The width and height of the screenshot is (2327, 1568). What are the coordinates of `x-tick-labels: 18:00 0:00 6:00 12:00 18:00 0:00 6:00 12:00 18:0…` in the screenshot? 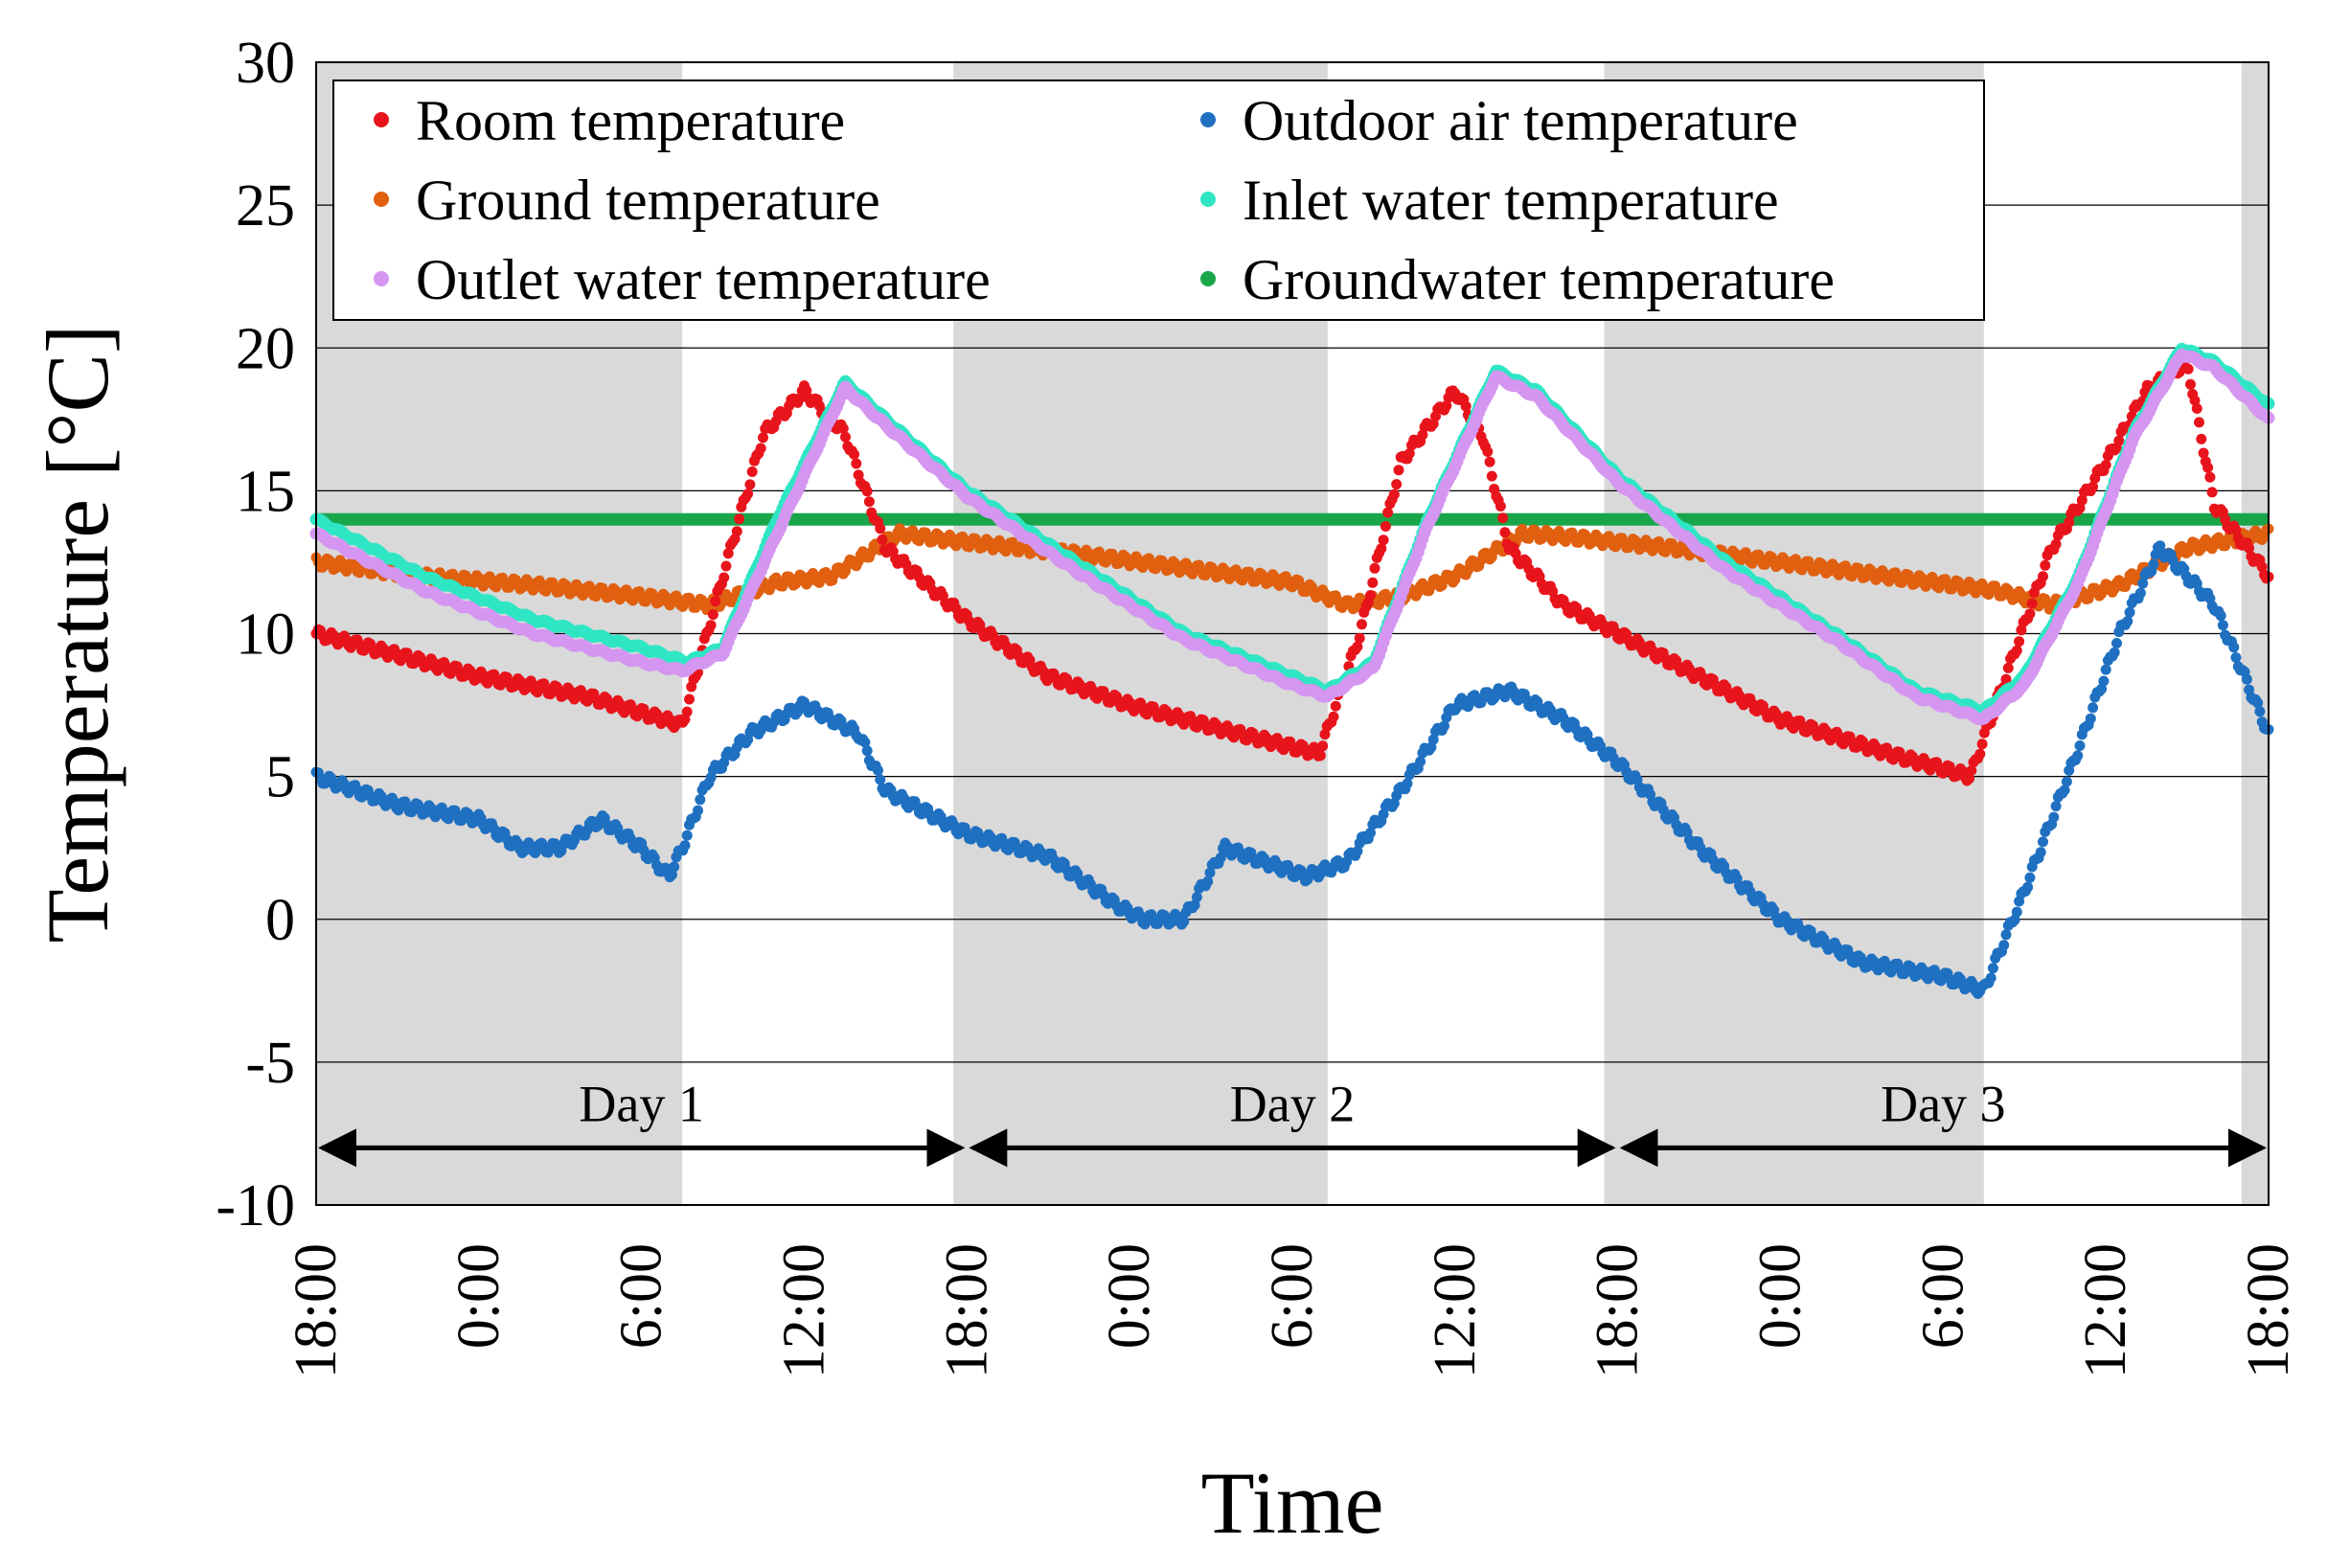 It's located at (1292, 1311).